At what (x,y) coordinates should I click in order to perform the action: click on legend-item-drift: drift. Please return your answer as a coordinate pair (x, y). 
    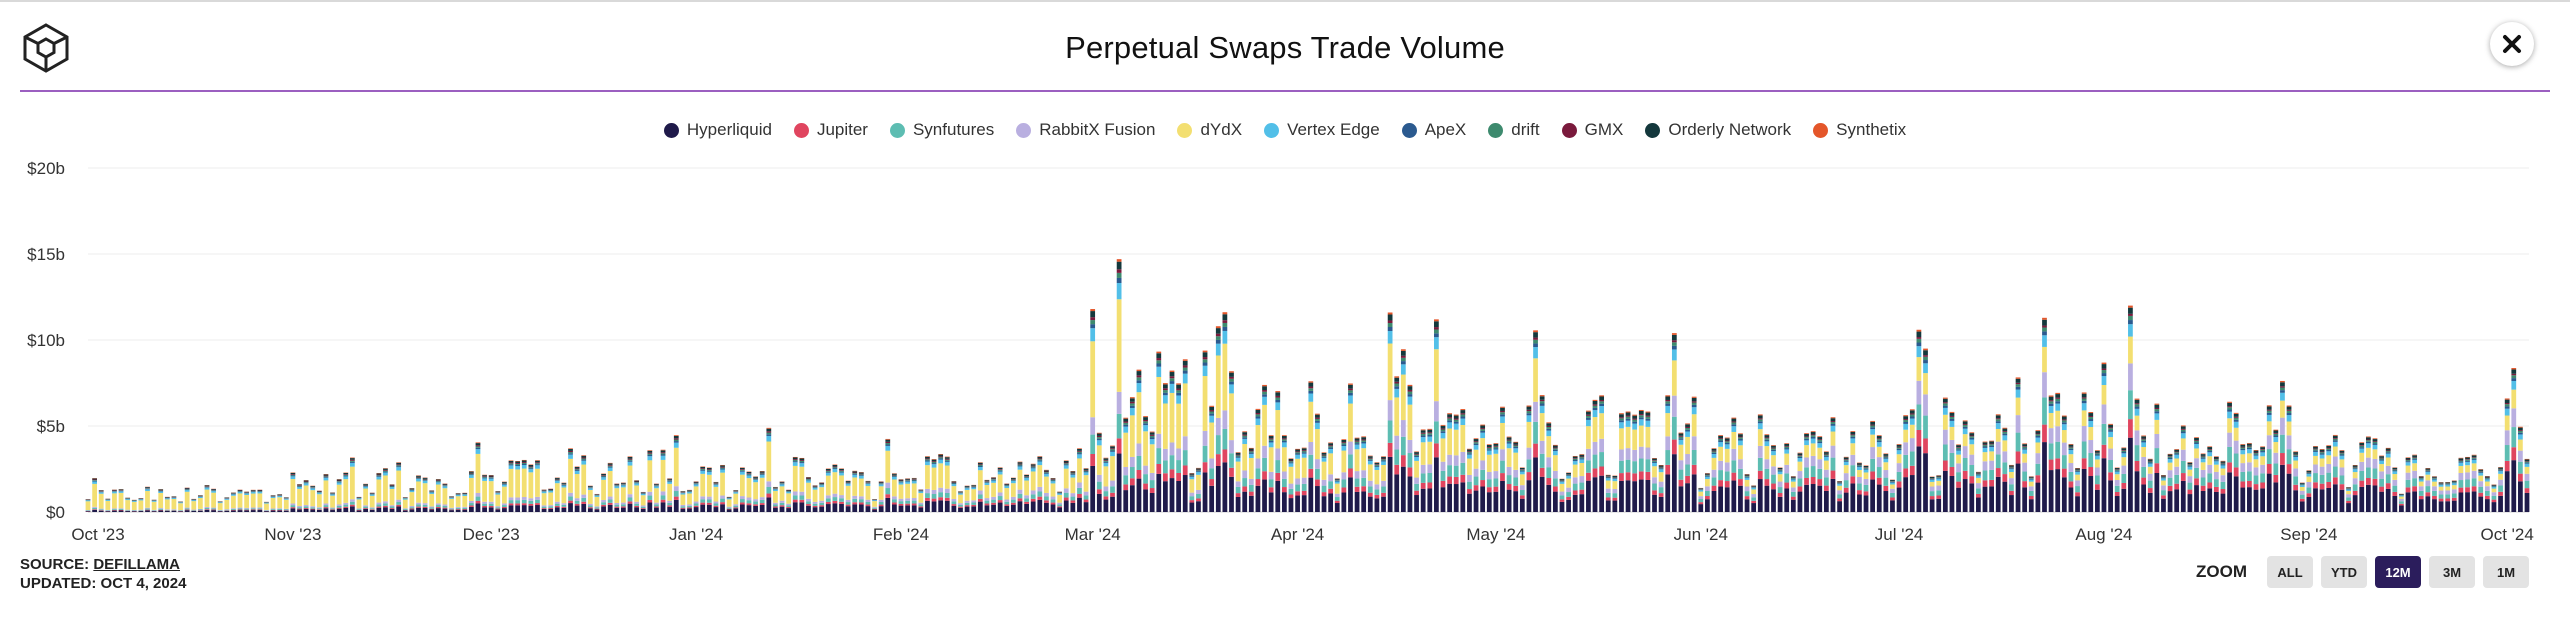
    Looking at the image, I should click on (1514, 130).